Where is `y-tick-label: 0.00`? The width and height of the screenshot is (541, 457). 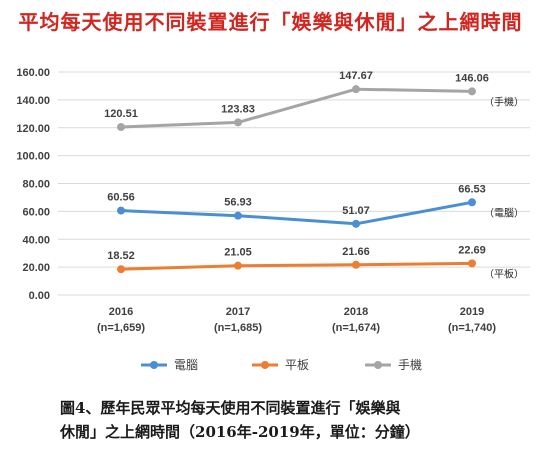
y-tick-label: 0.00 is located at coordinates (39, 296).